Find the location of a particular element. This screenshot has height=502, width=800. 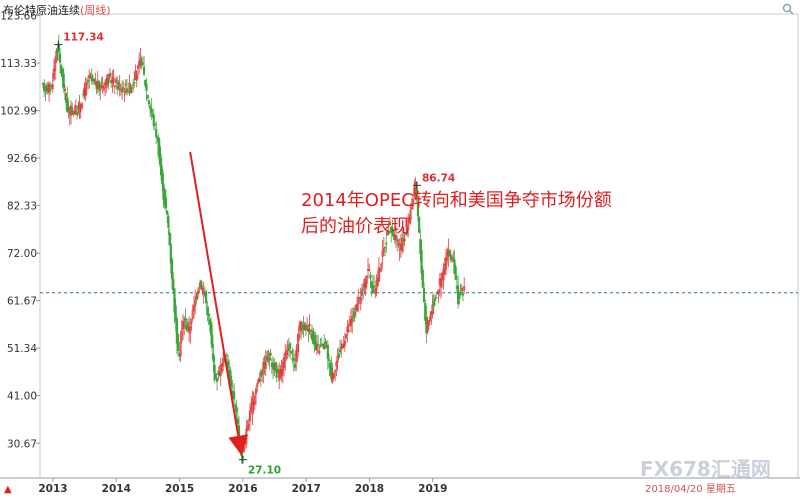

y-tick-label: 82.33 is located at coordinates (22, 207).